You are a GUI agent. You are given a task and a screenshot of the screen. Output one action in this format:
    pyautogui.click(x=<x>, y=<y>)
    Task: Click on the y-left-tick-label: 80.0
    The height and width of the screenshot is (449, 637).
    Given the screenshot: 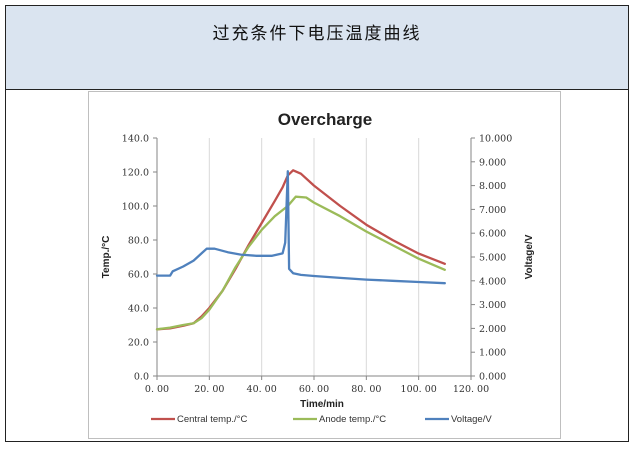 What is the action you would take?
    pyautogui.click(x=138, y=241)
    